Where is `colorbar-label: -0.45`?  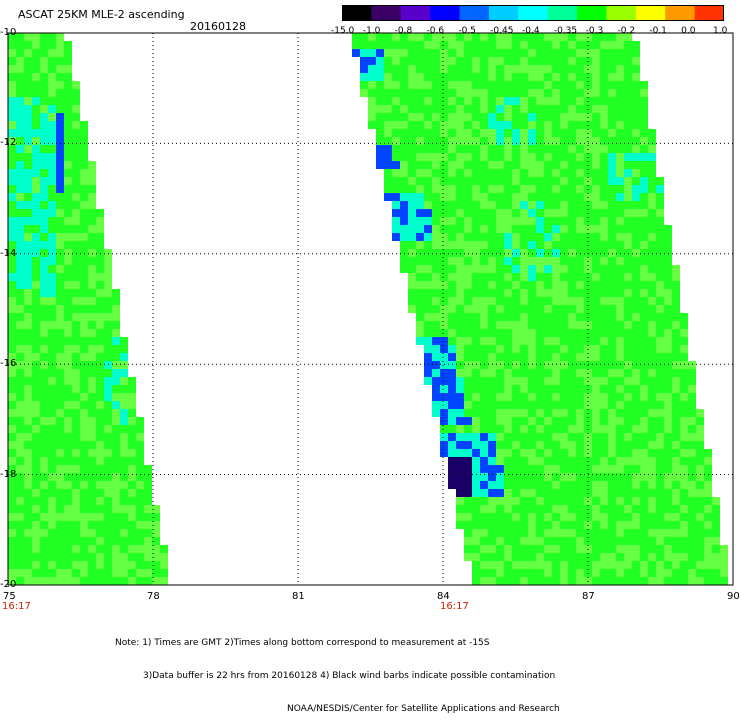
colorbar-label: -0.45 is located at coordinates (502, 31).